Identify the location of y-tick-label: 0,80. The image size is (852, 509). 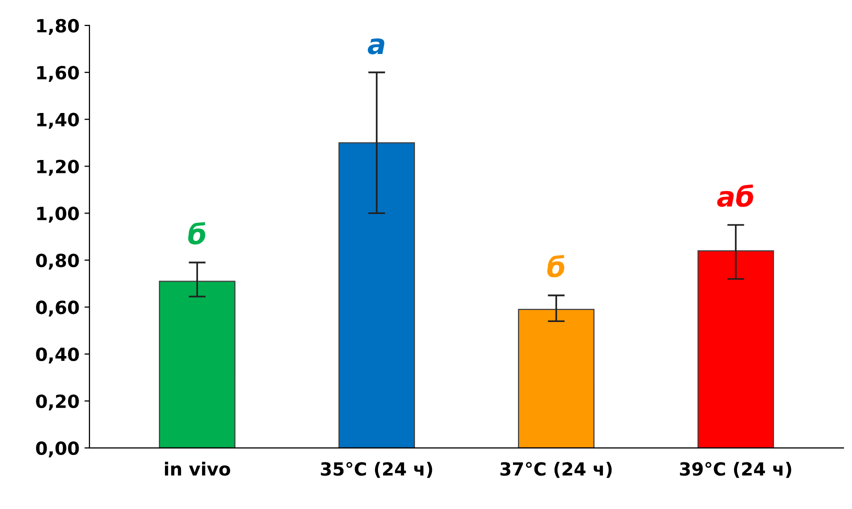
(57, 262).